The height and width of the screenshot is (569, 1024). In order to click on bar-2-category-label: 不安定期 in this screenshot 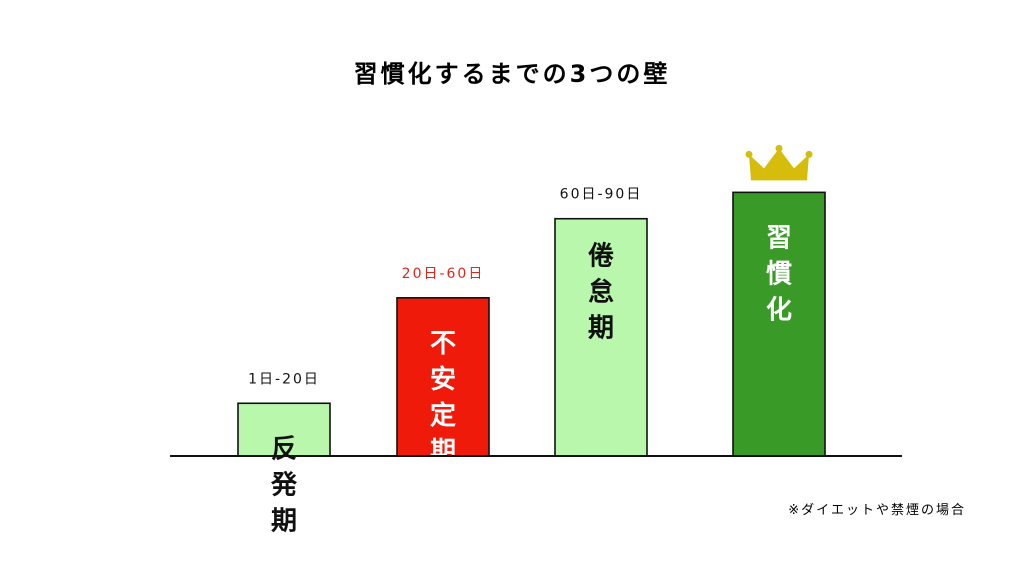, I will do `click(443, 398)`.